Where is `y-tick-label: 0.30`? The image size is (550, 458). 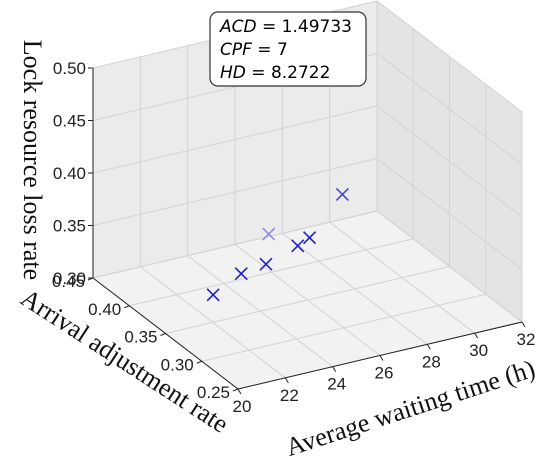 y-tick-label: 0.30 is located at coordinates (177, 364).